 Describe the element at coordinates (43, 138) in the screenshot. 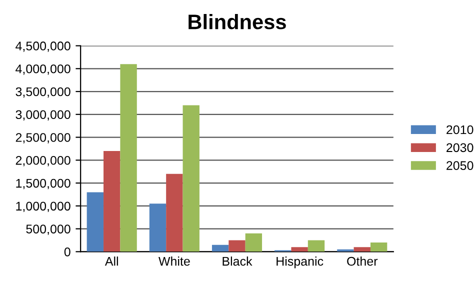

I see `y-tick-label: 2,500,000` at that location.